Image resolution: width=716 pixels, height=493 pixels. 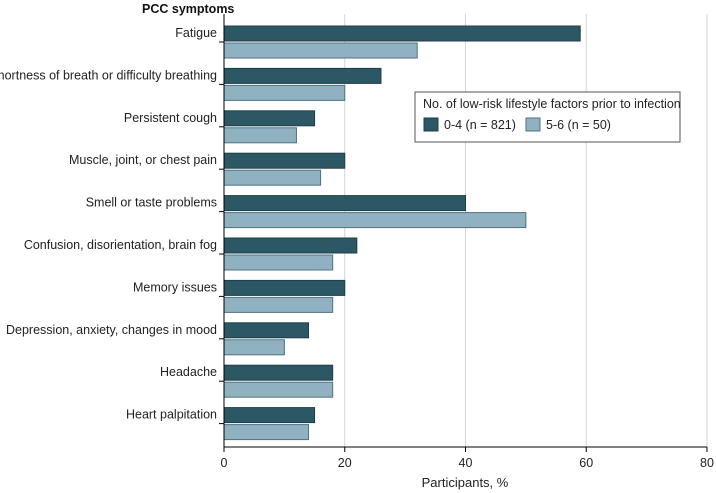 I want to click on category-label: Muscle, joint, or chest pain, so click(x=143, y=160).